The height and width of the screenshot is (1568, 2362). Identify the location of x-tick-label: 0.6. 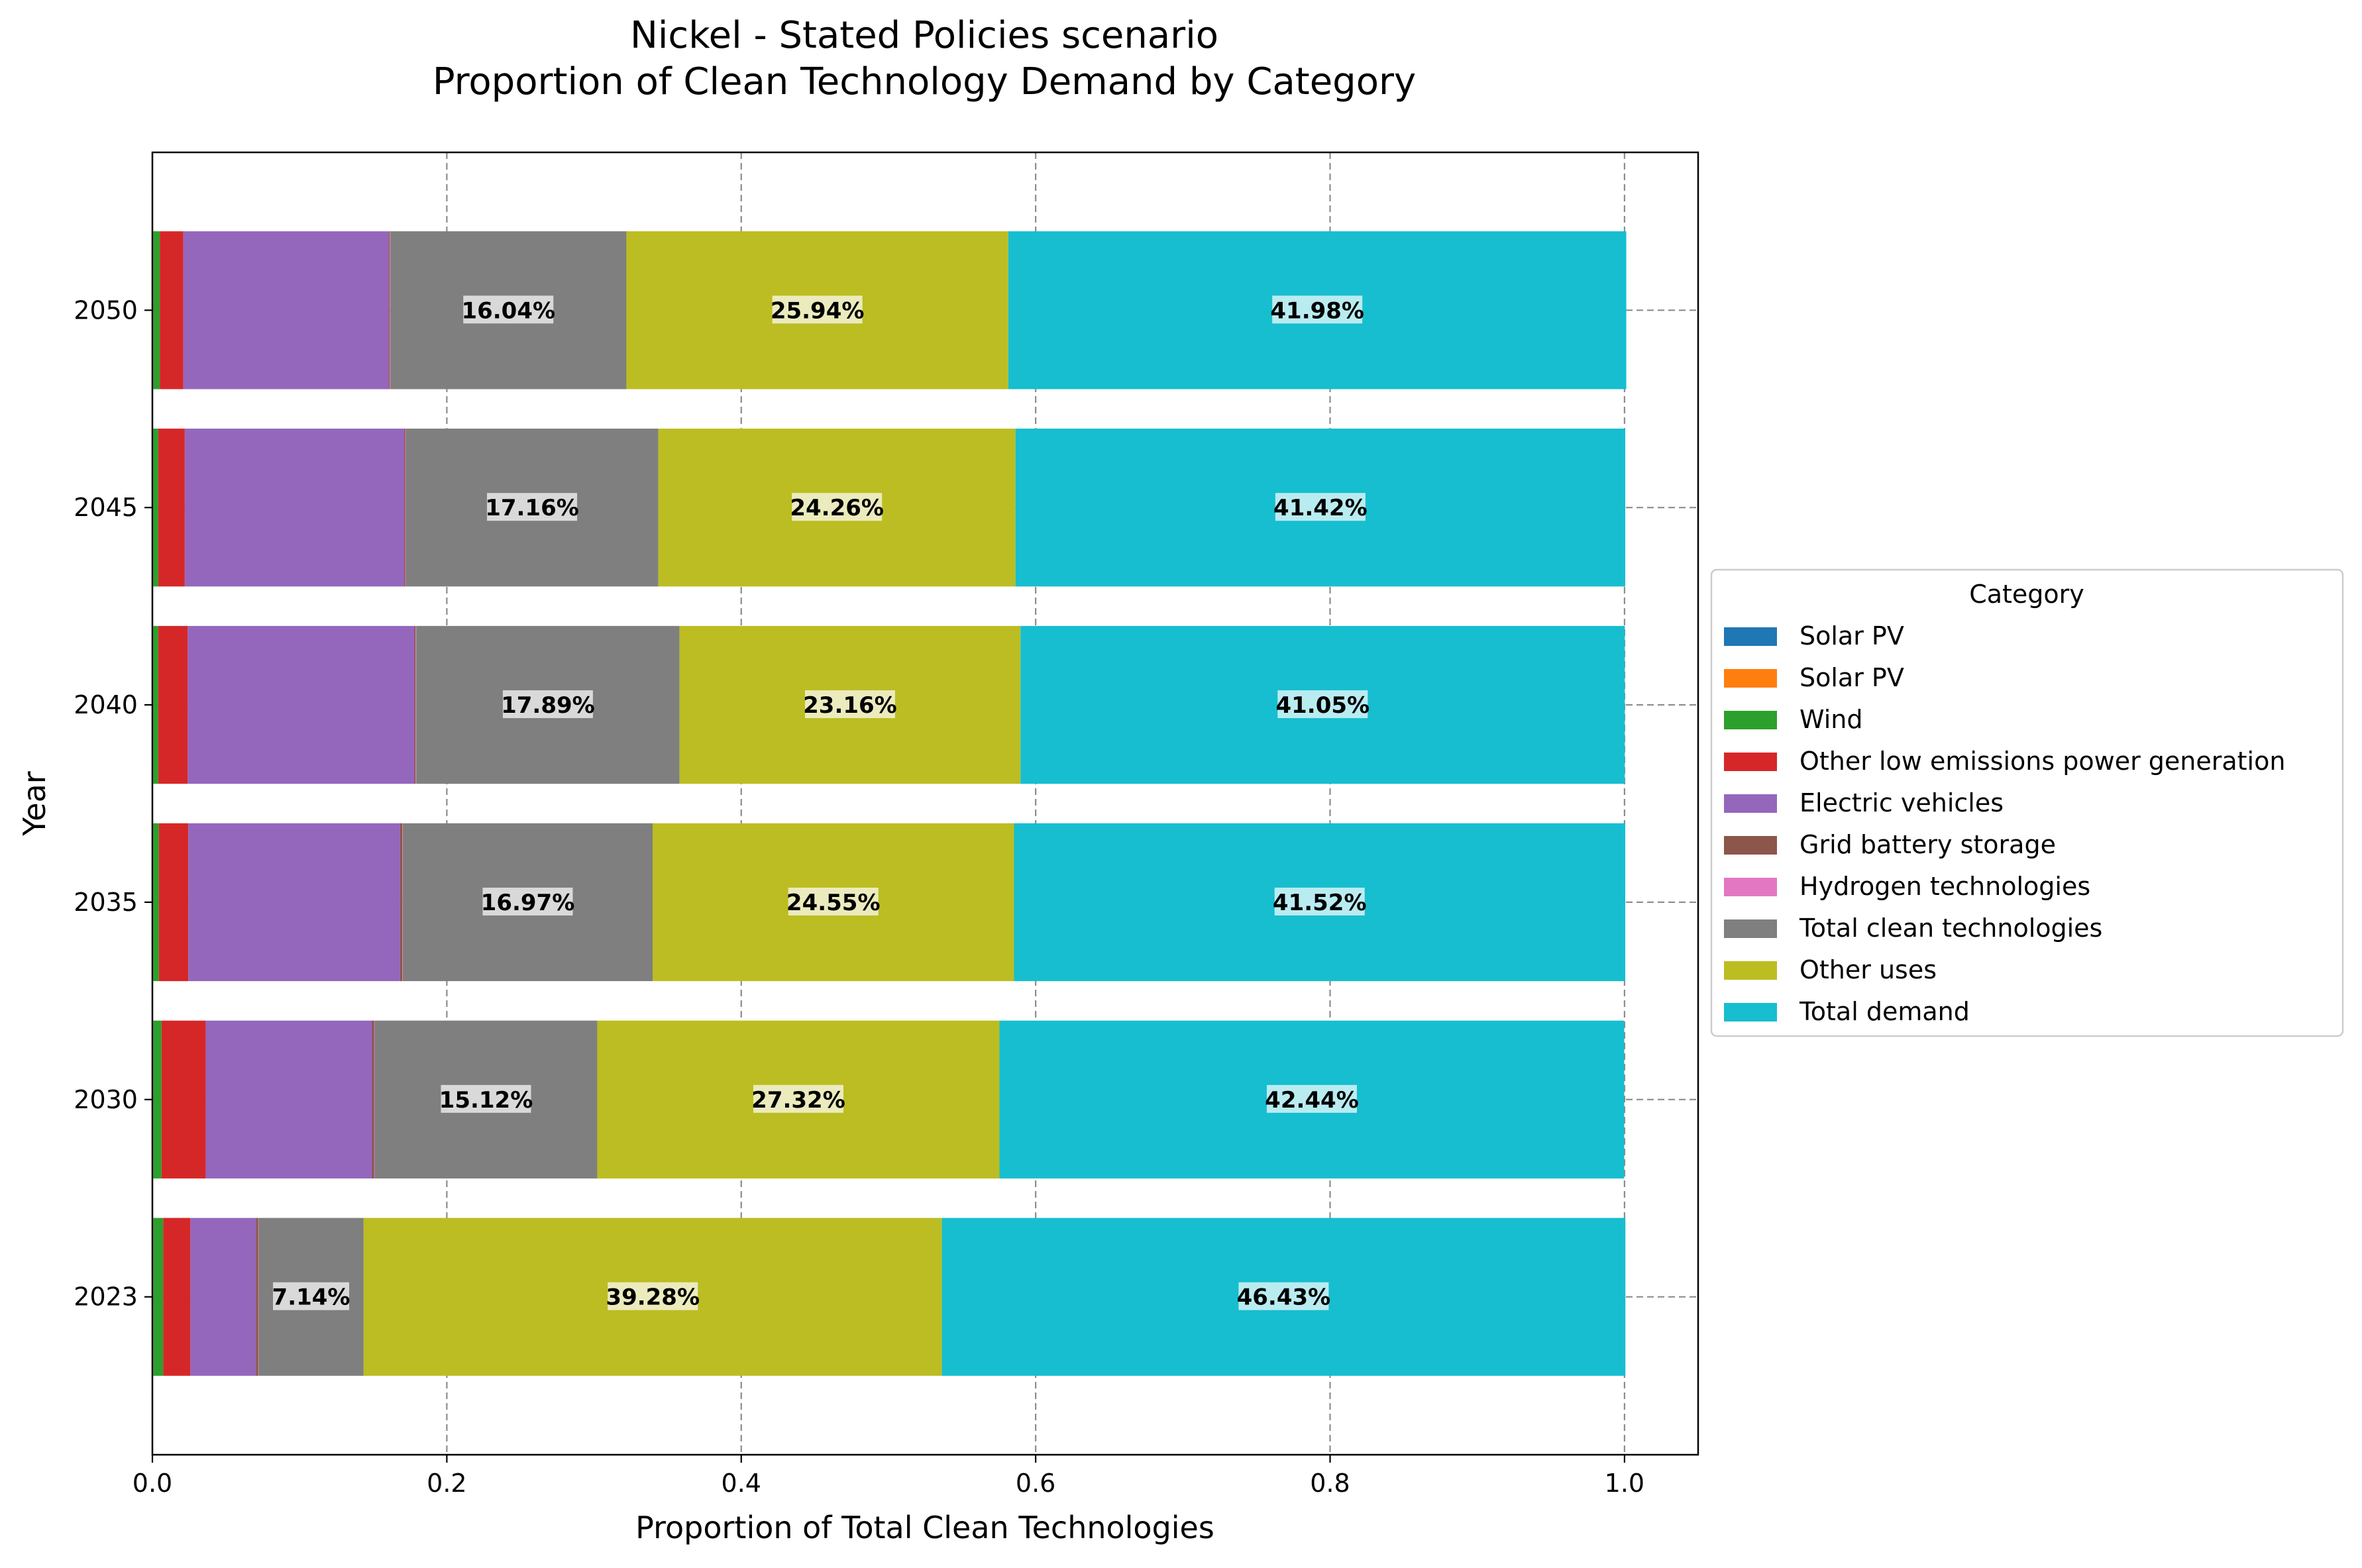
(1035, 1483).